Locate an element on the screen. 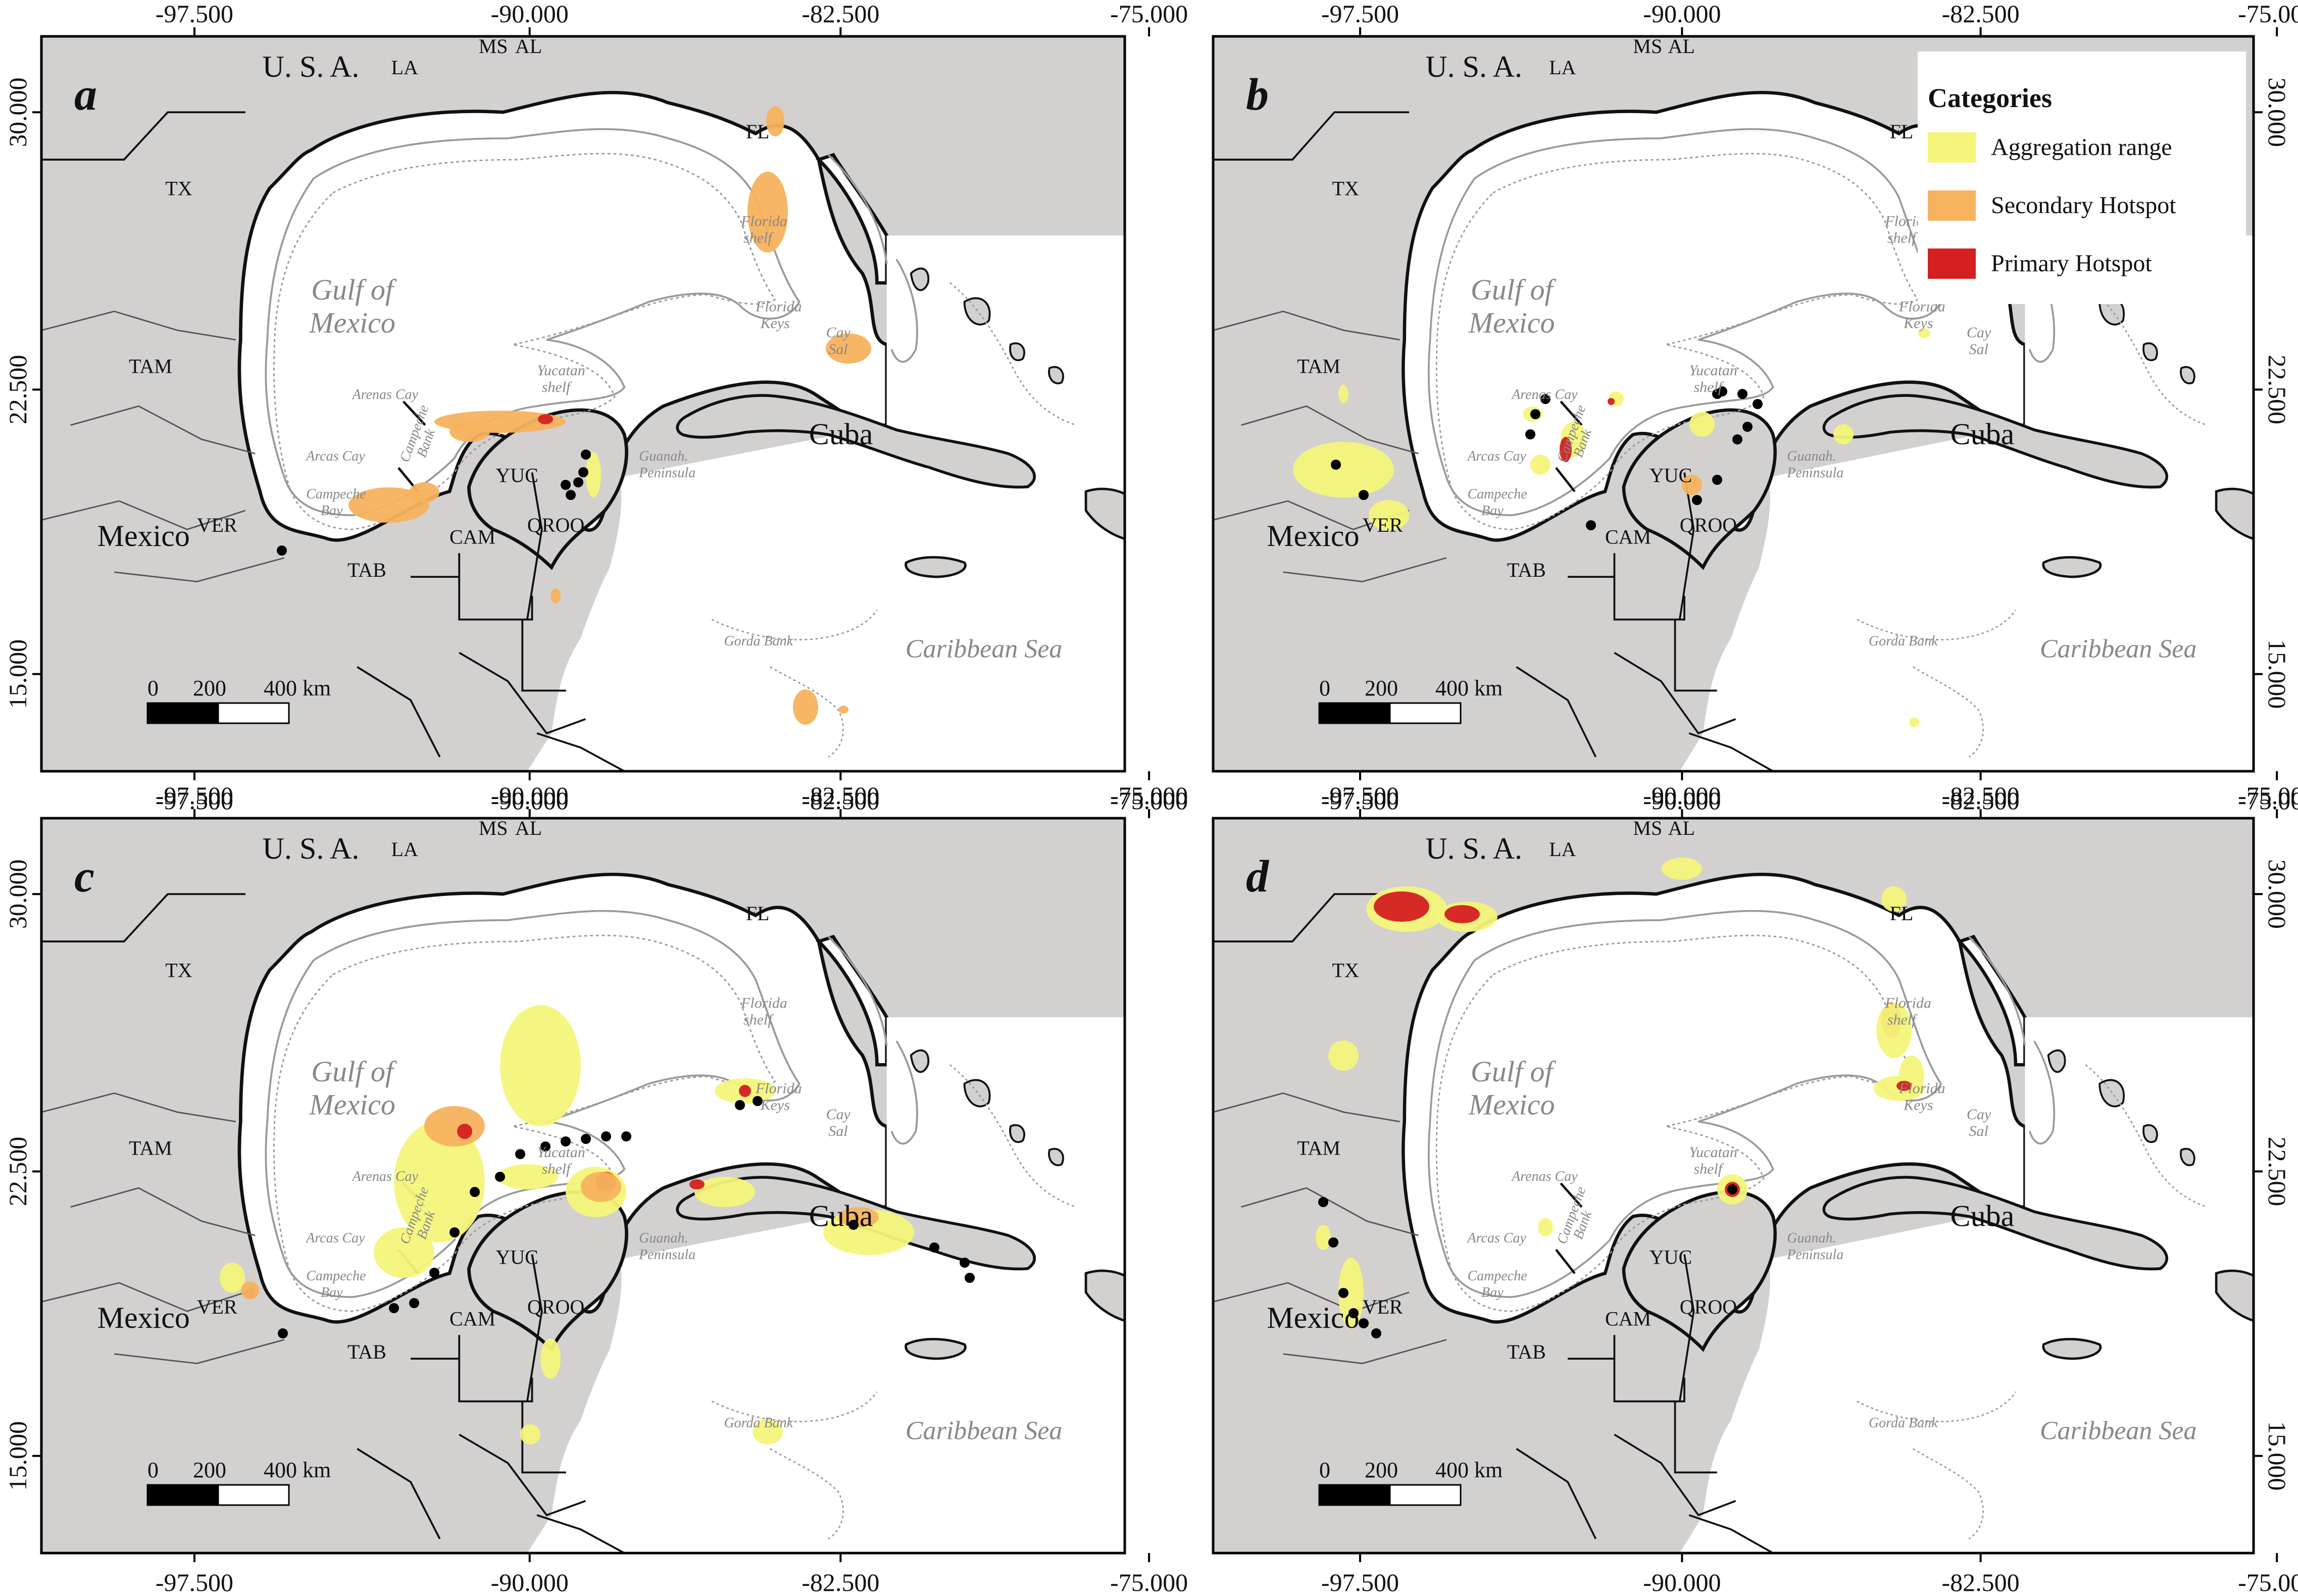  legend-swatch is located at coordinates (1952, 264).